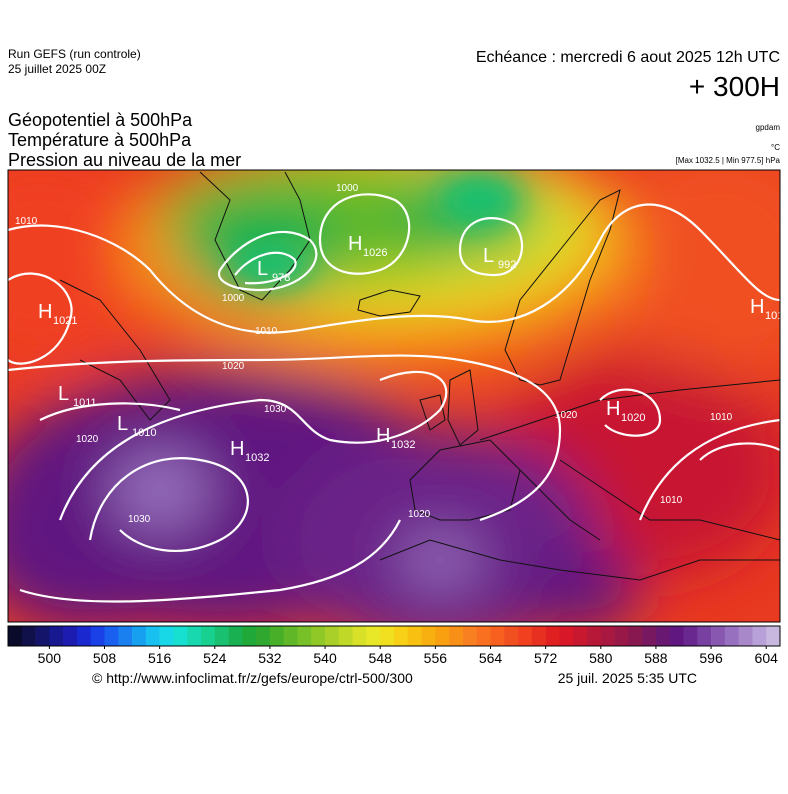 The height and width of the screenshot is (794, 788). What do you see at coordinates (144, 433) in the screenshot?
I see `center-pressure: 1010` at bounding box center [144, 433].